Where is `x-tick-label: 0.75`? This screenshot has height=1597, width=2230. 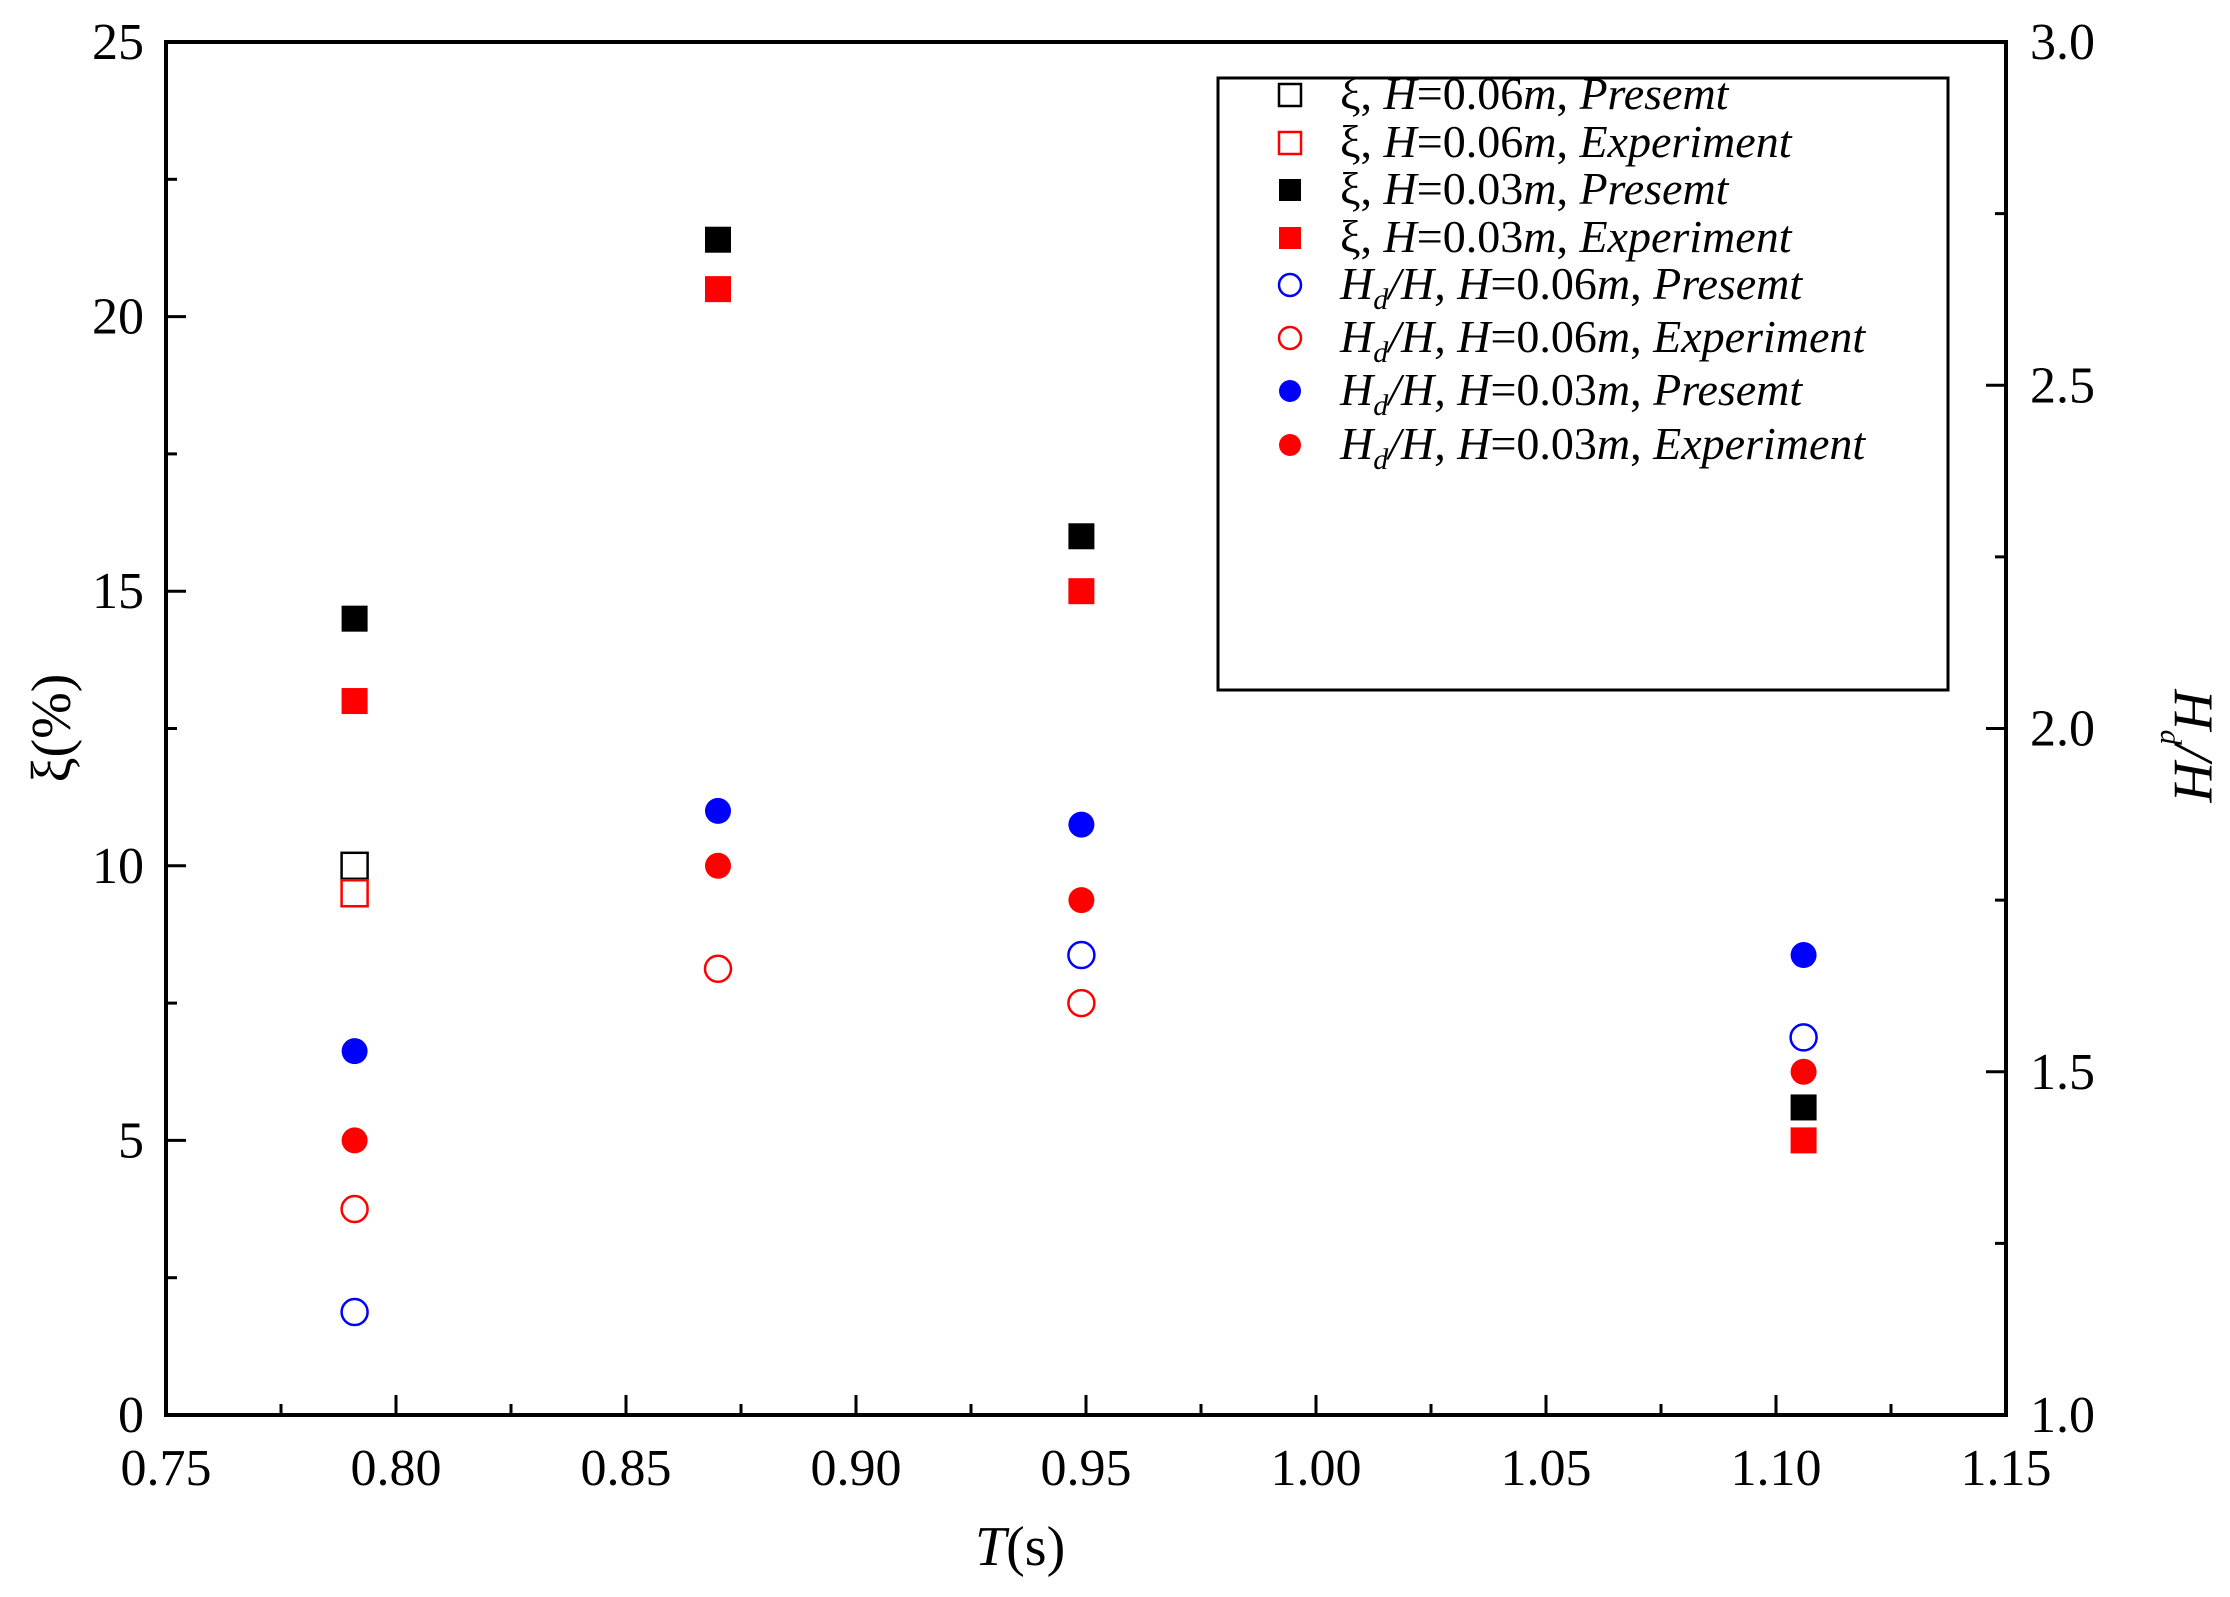 x-tick-label: 0.75 is located at coordinates (166, 1468).